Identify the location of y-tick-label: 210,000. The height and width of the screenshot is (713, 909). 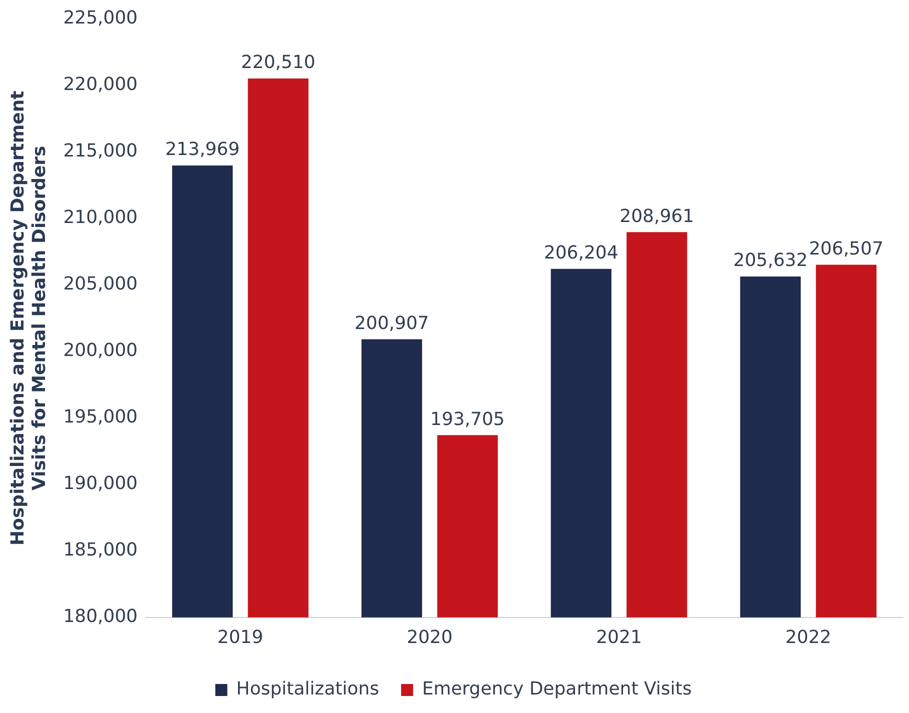
(100, 217).